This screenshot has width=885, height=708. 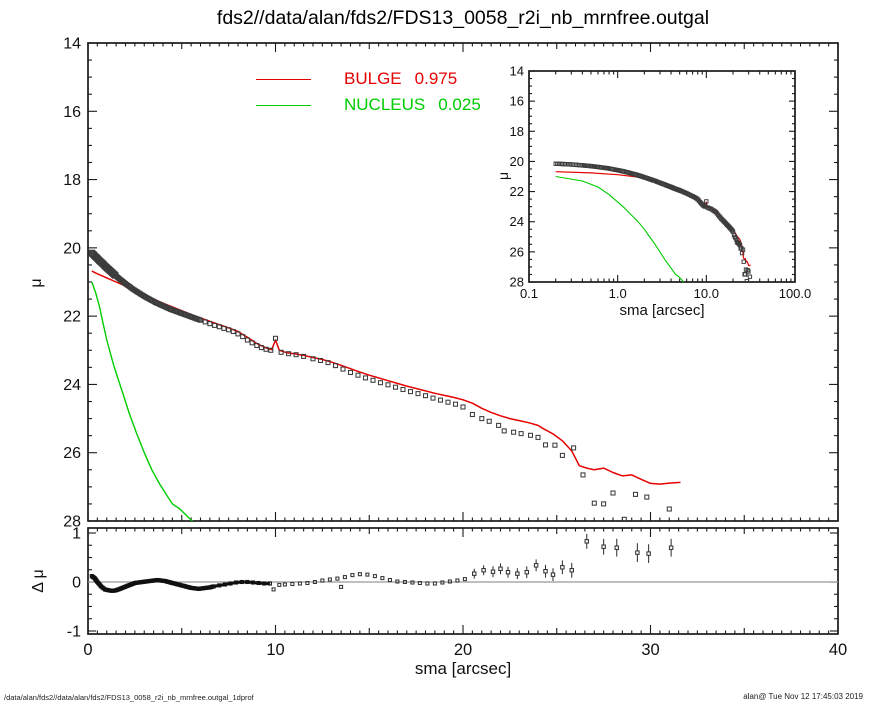 What do you see at coordinates (275, 650) in the screenshot?
I see `svg-text: 10` at bounding box center [275, 650].